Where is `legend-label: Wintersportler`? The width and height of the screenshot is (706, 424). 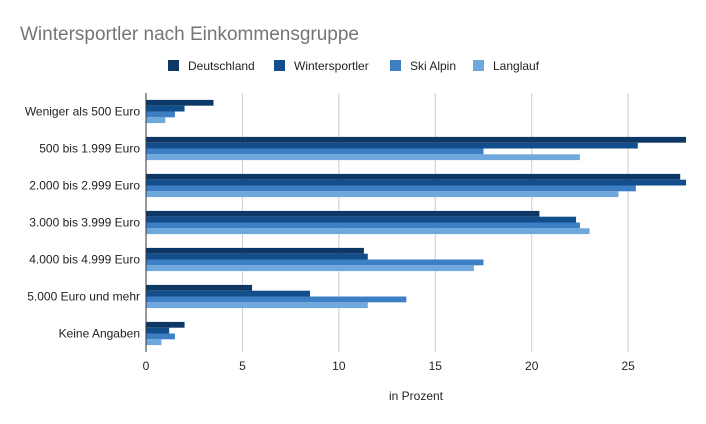 legend-label: Wintersportler is located at coordinates (331, 66).